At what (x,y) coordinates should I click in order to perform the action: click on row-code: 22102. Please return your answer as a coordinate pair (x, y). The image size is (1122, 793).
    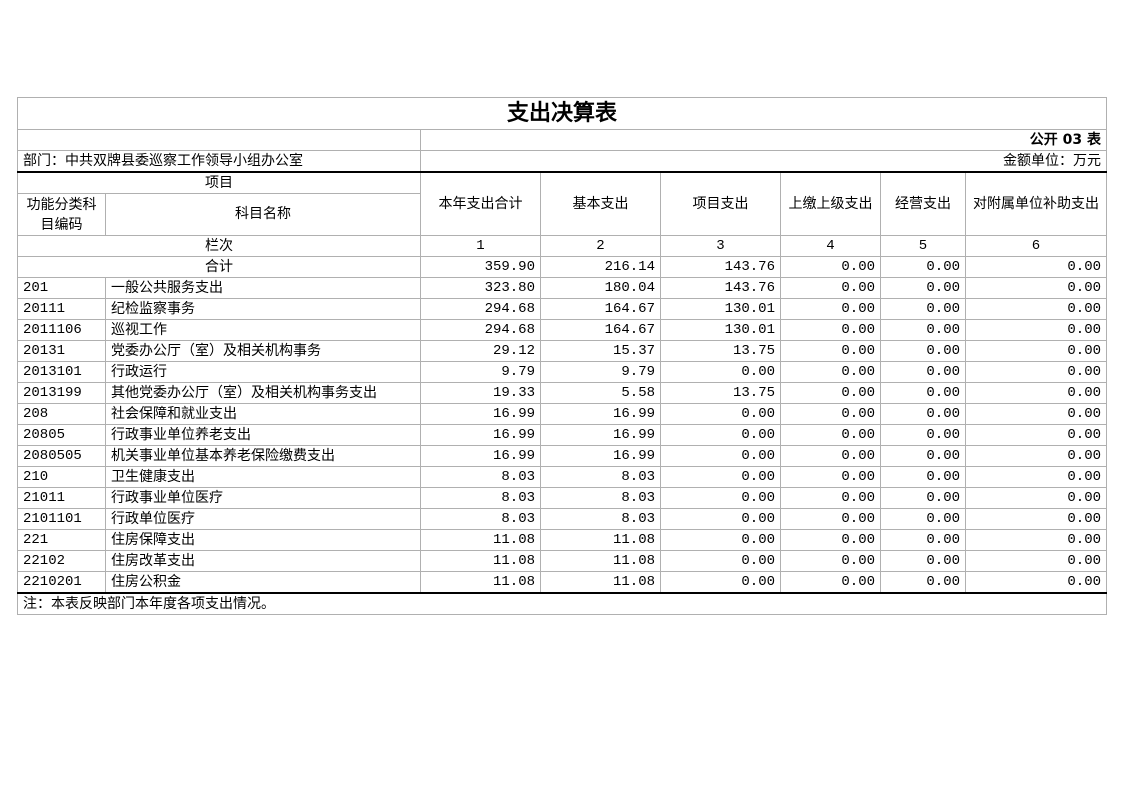
    Looking at the image, I should click on (61, 561).